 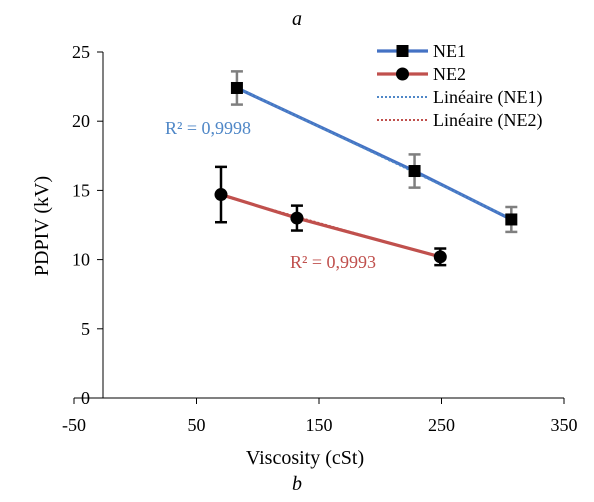 I want to click on legend: NE1 NE2 Linéaire (NE1)Linéaire (NE2), so click(x=459, y=86).